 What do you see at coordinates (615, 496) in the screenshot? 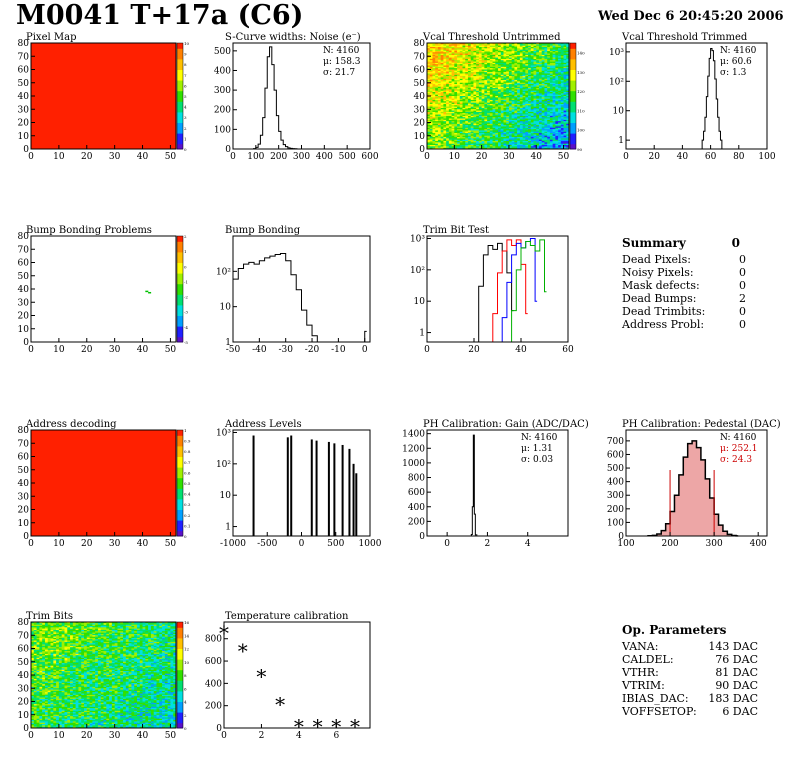
I see `y-tick-label: 300` at bounding box center [615, 496].